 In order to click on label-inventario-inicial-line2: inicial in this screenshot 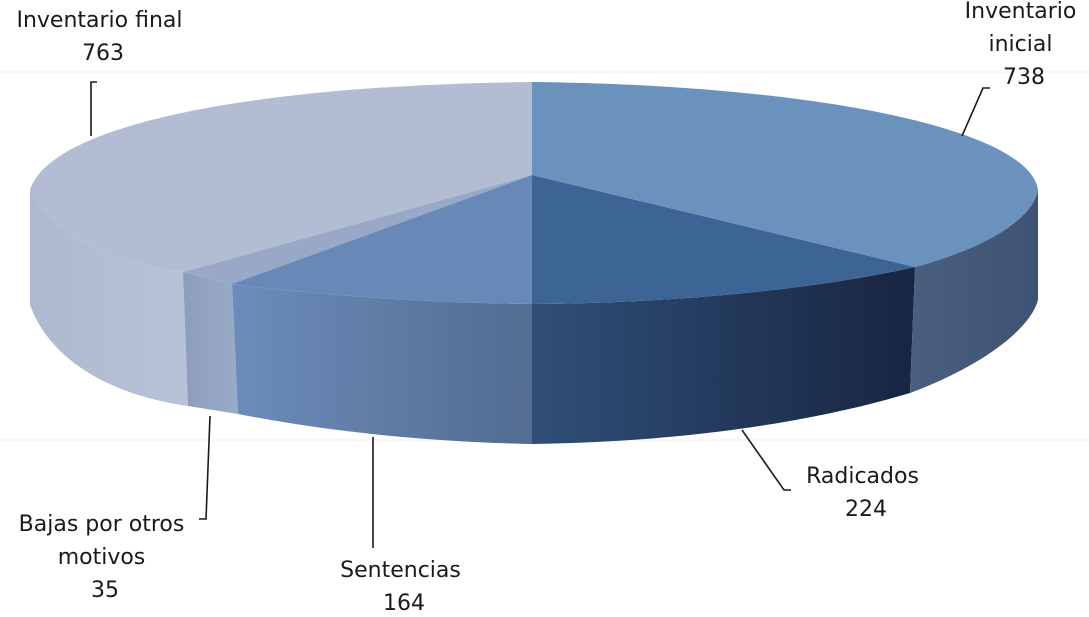, I will do `click(1021, 44)`.